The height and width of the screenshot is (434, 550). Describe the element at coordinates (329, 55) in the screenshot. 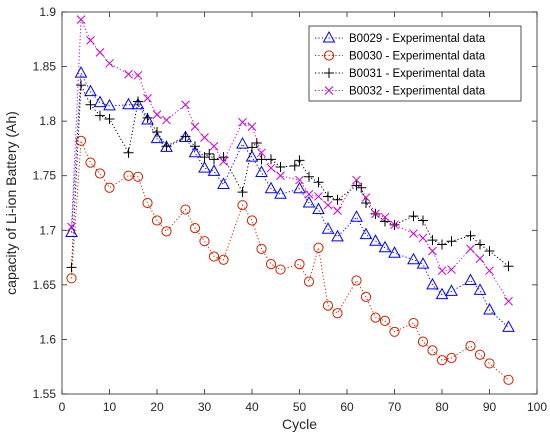

I see `legend-marker` at that location.